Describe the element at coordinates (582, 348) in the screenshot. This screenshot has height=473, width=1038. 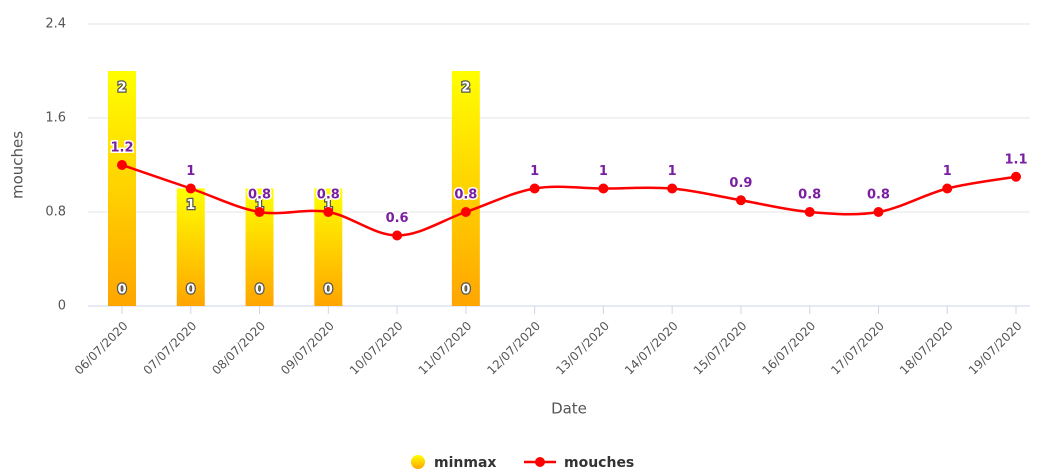
I see `x-tick-label: 13/07/2020` at that location.